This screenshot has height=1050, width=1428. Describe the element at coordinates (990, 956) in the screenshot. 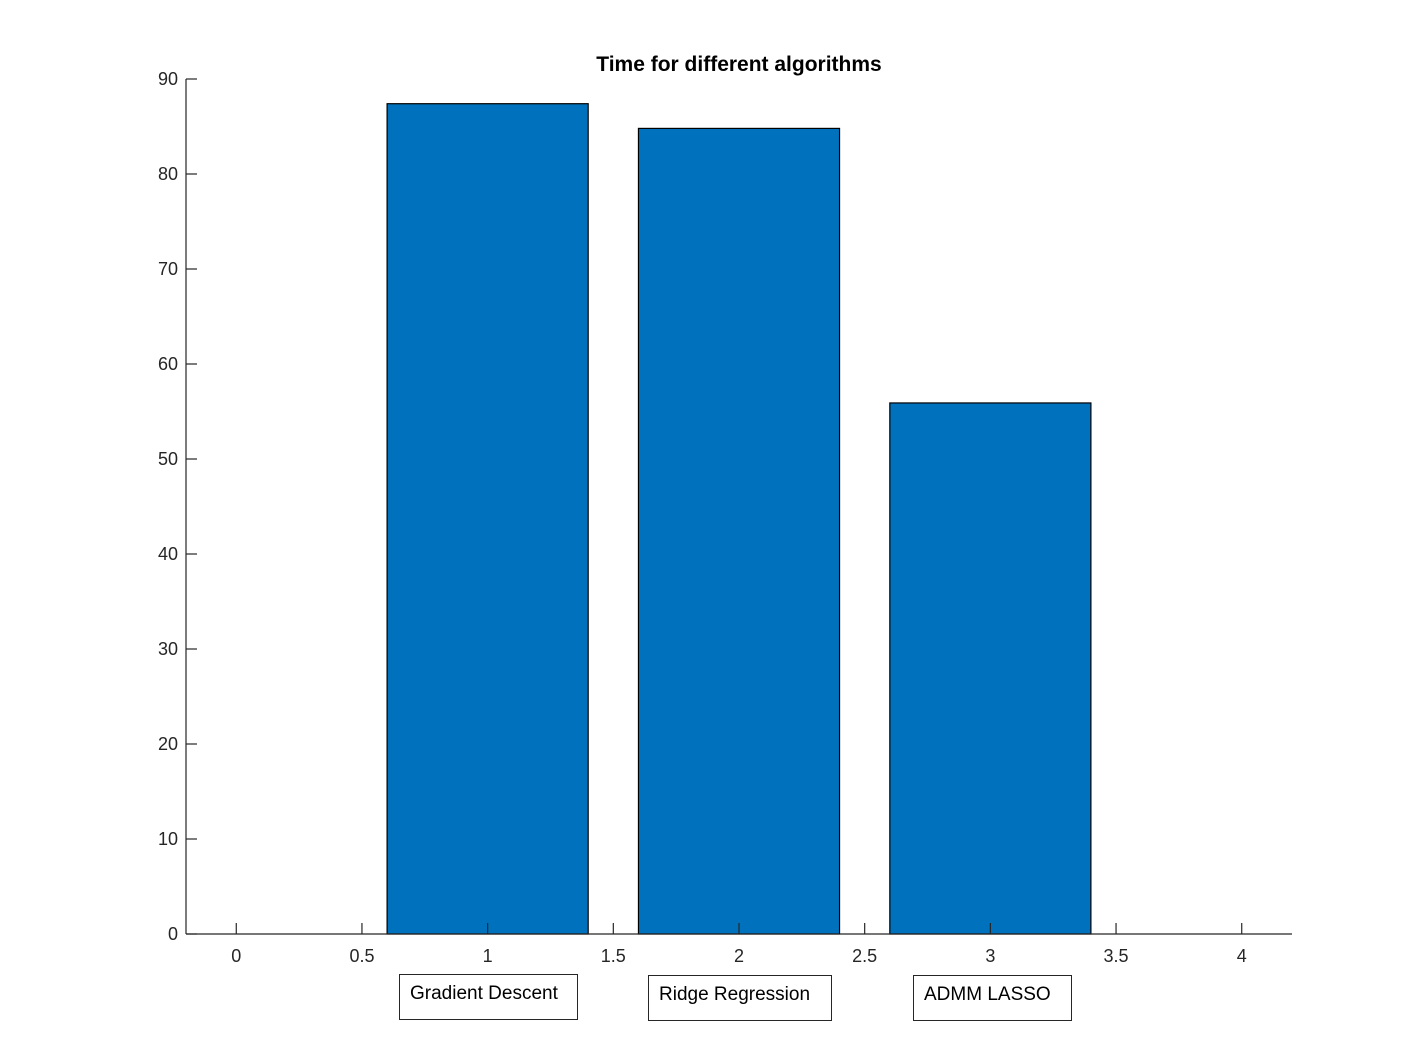

I see `x-tick-label: 3` at that location.